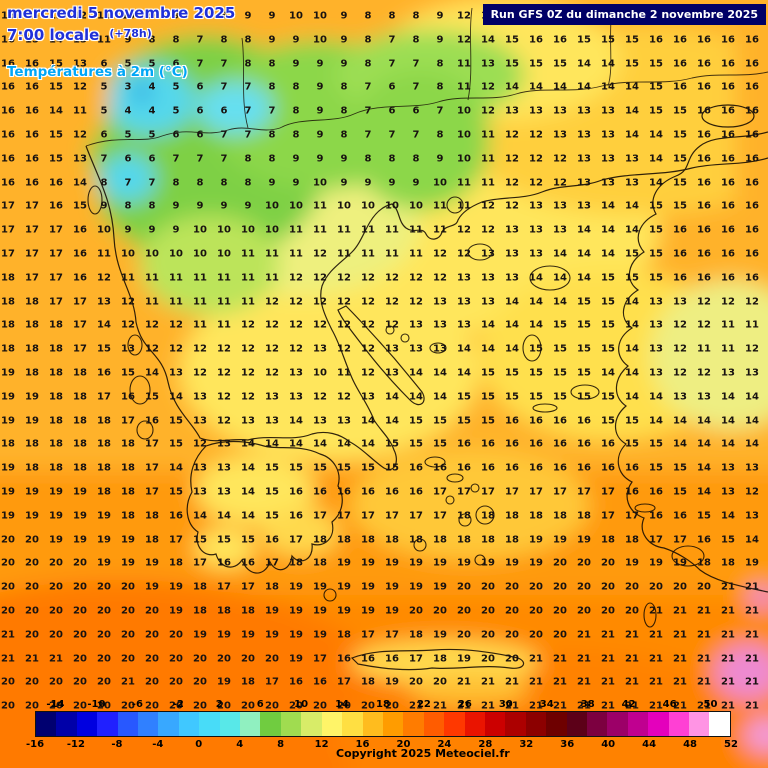  Describe the element at coordinates (372, 724) in the screenshot. I see `scale-cell` at that location.